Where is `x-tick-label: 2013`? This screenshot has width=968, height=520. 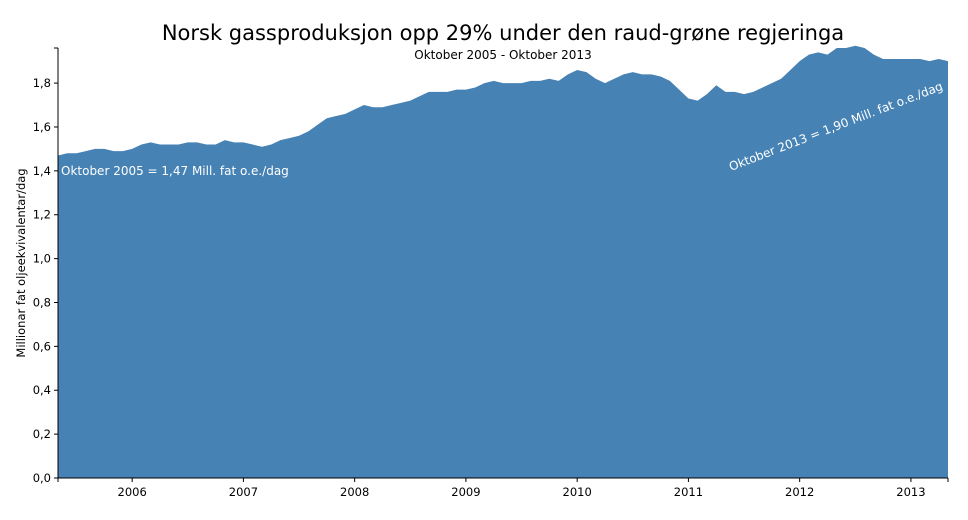
x-tick-label: 2013 is located at coordinates (910, 492).